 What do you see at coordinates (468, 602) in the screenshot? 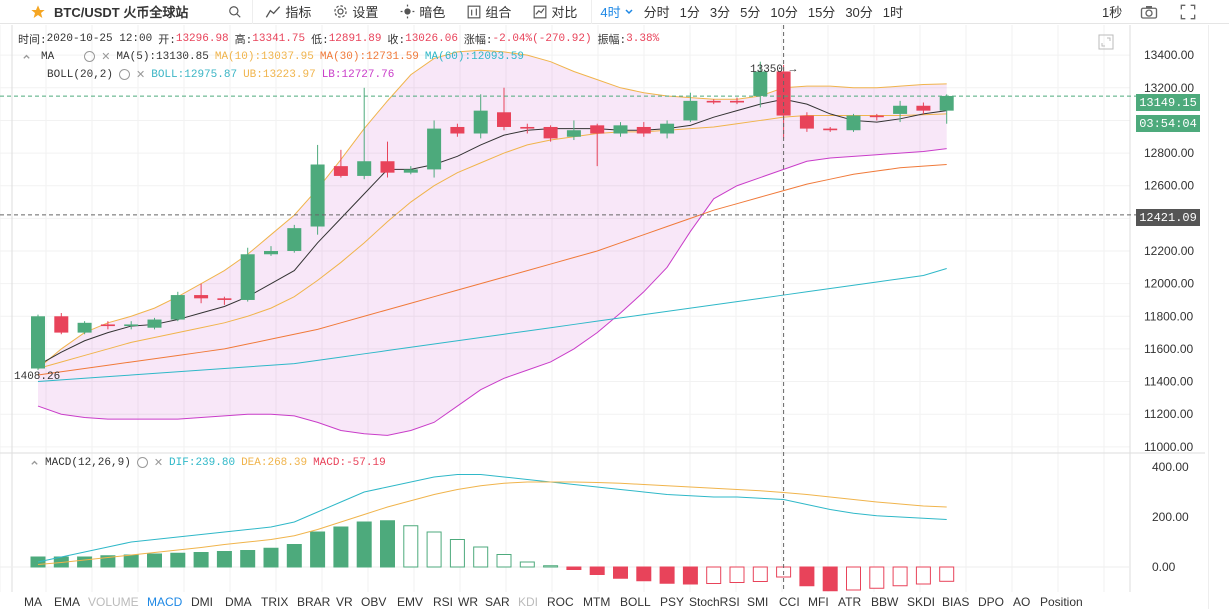
I see `tab-wr: WR` at bounding box center [468, 602].